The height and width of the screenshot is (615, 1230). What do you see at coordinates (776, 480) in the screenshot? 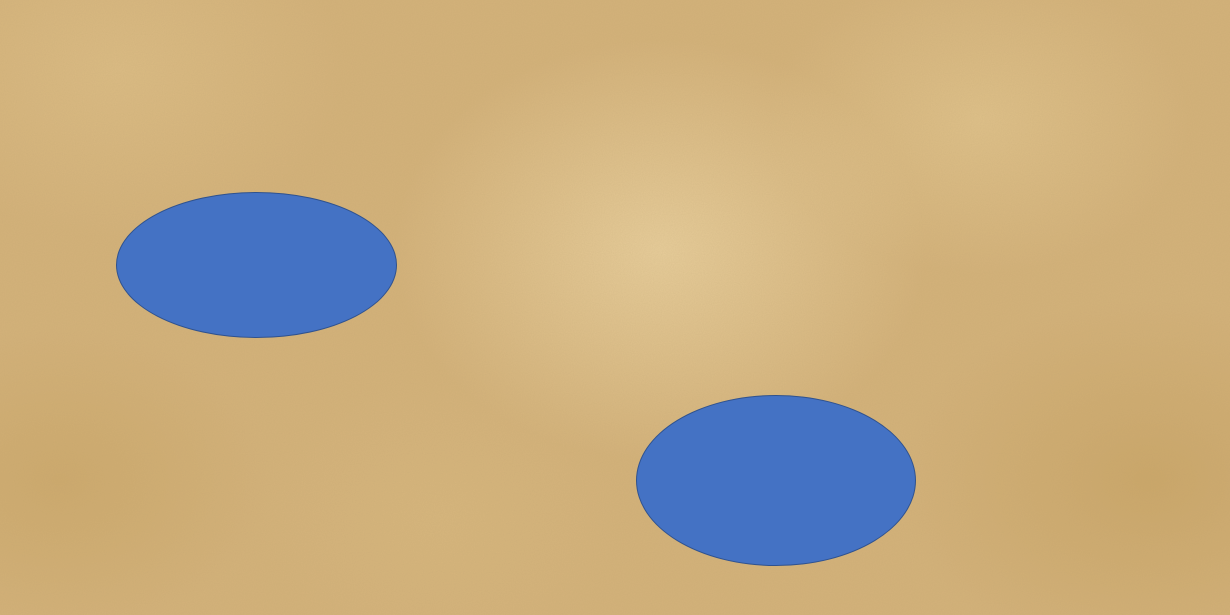
I see `blue-ellipse-right` at bounding box center [776, 480].